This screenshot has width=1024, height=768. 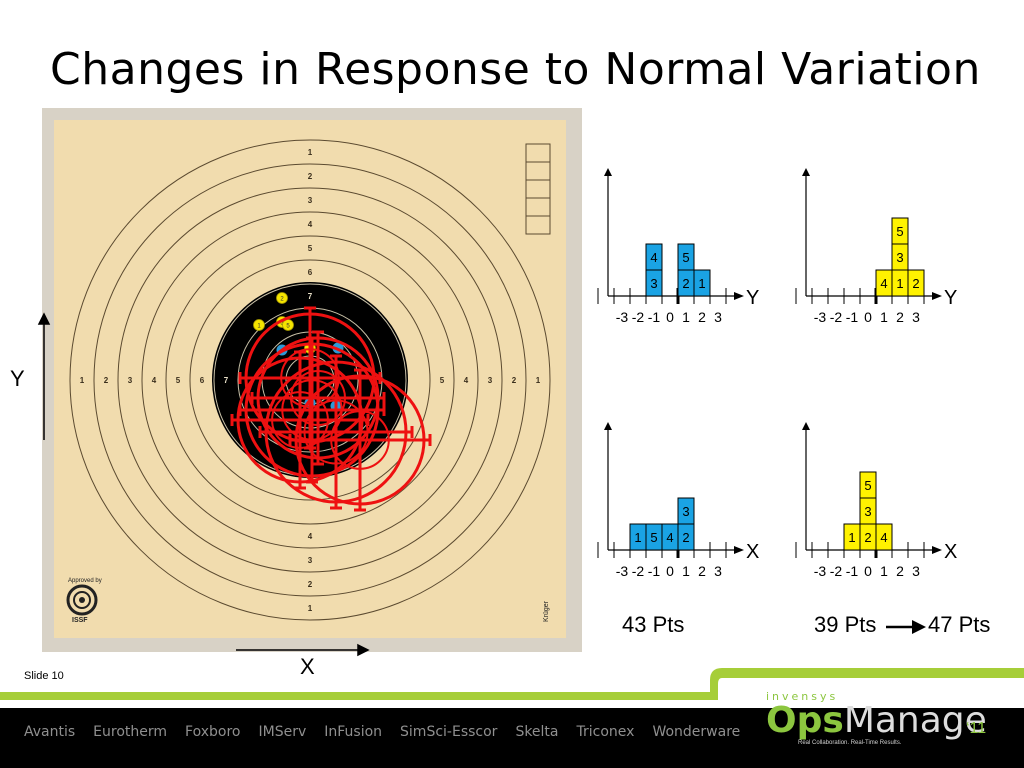 I want to click on footer-link-wonderware: Wonderware, so click(x=696, y=732).